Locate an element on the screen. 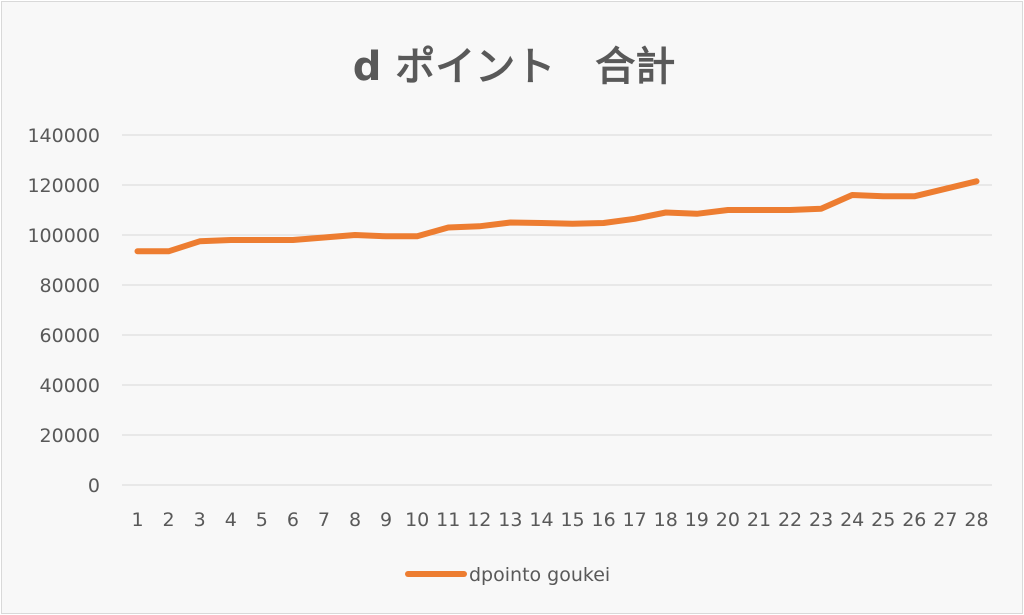 The width and height of the screenshot is (1024, 615). x-tick-label: 27 is located at coordinates (945, 520).